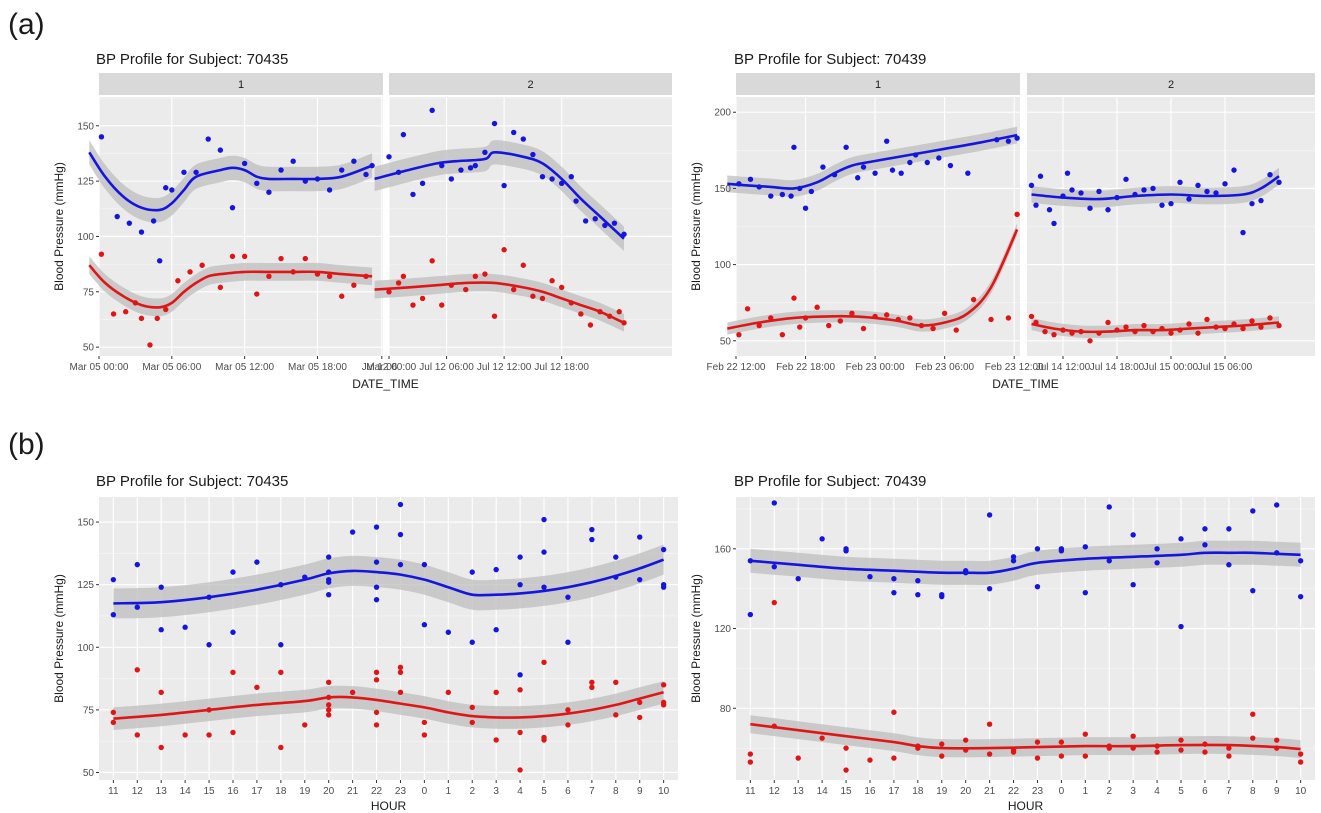 The image size is (1321, 813). What do you see at coordinates (875, 367) in the screenshot?
I see `x-tick-label: Feb 23 00:00` at bounding box center [875, 367].